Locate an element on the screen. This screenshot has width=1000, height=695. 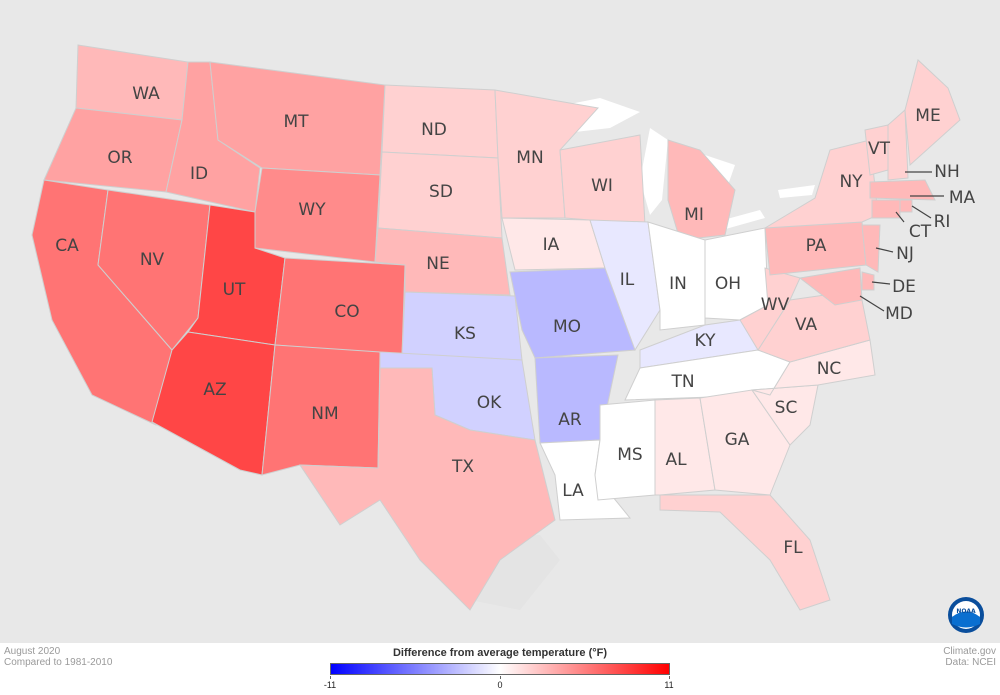
state-label-ky: KY is located at coordinates (706, 341).